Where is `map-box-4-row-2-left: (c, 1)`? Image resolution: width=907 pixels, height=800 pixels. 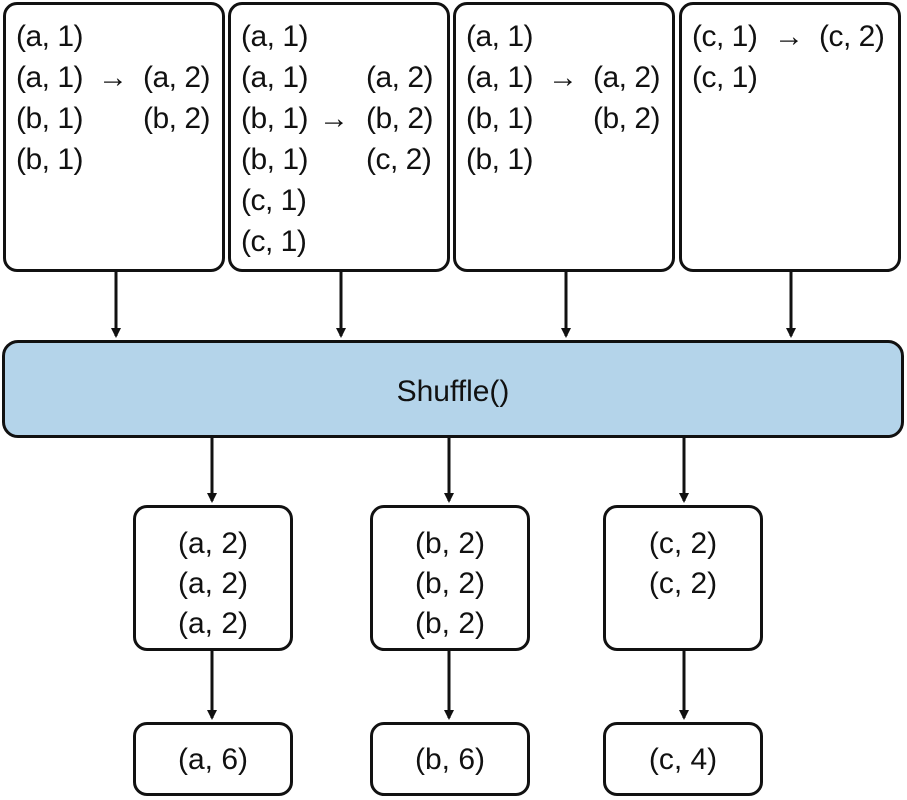
map-box-4-row-2-left: (c, 1) is located at coordinates (725, 77).